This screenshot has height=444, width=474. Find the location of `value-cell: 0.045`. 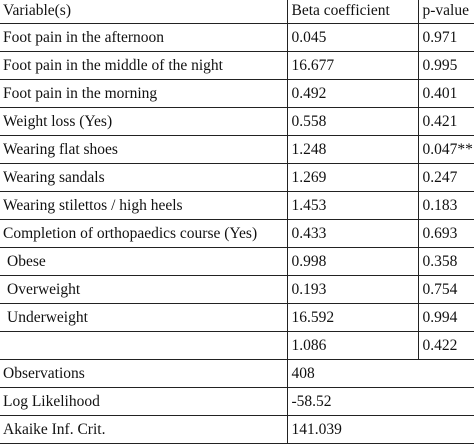

value-cell: 0.045 is located at coordinates (352, 37).